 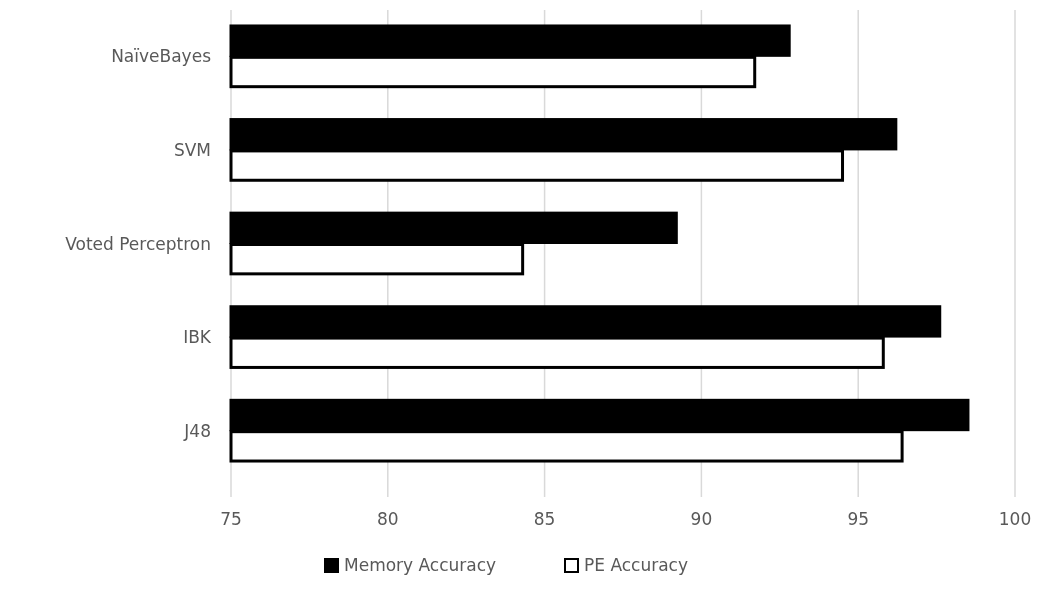 What do you see at coordinates (161, 56) in the screenshot?
I see `y-tick-label: NaïveBayes` at bounding box center [161, 56].